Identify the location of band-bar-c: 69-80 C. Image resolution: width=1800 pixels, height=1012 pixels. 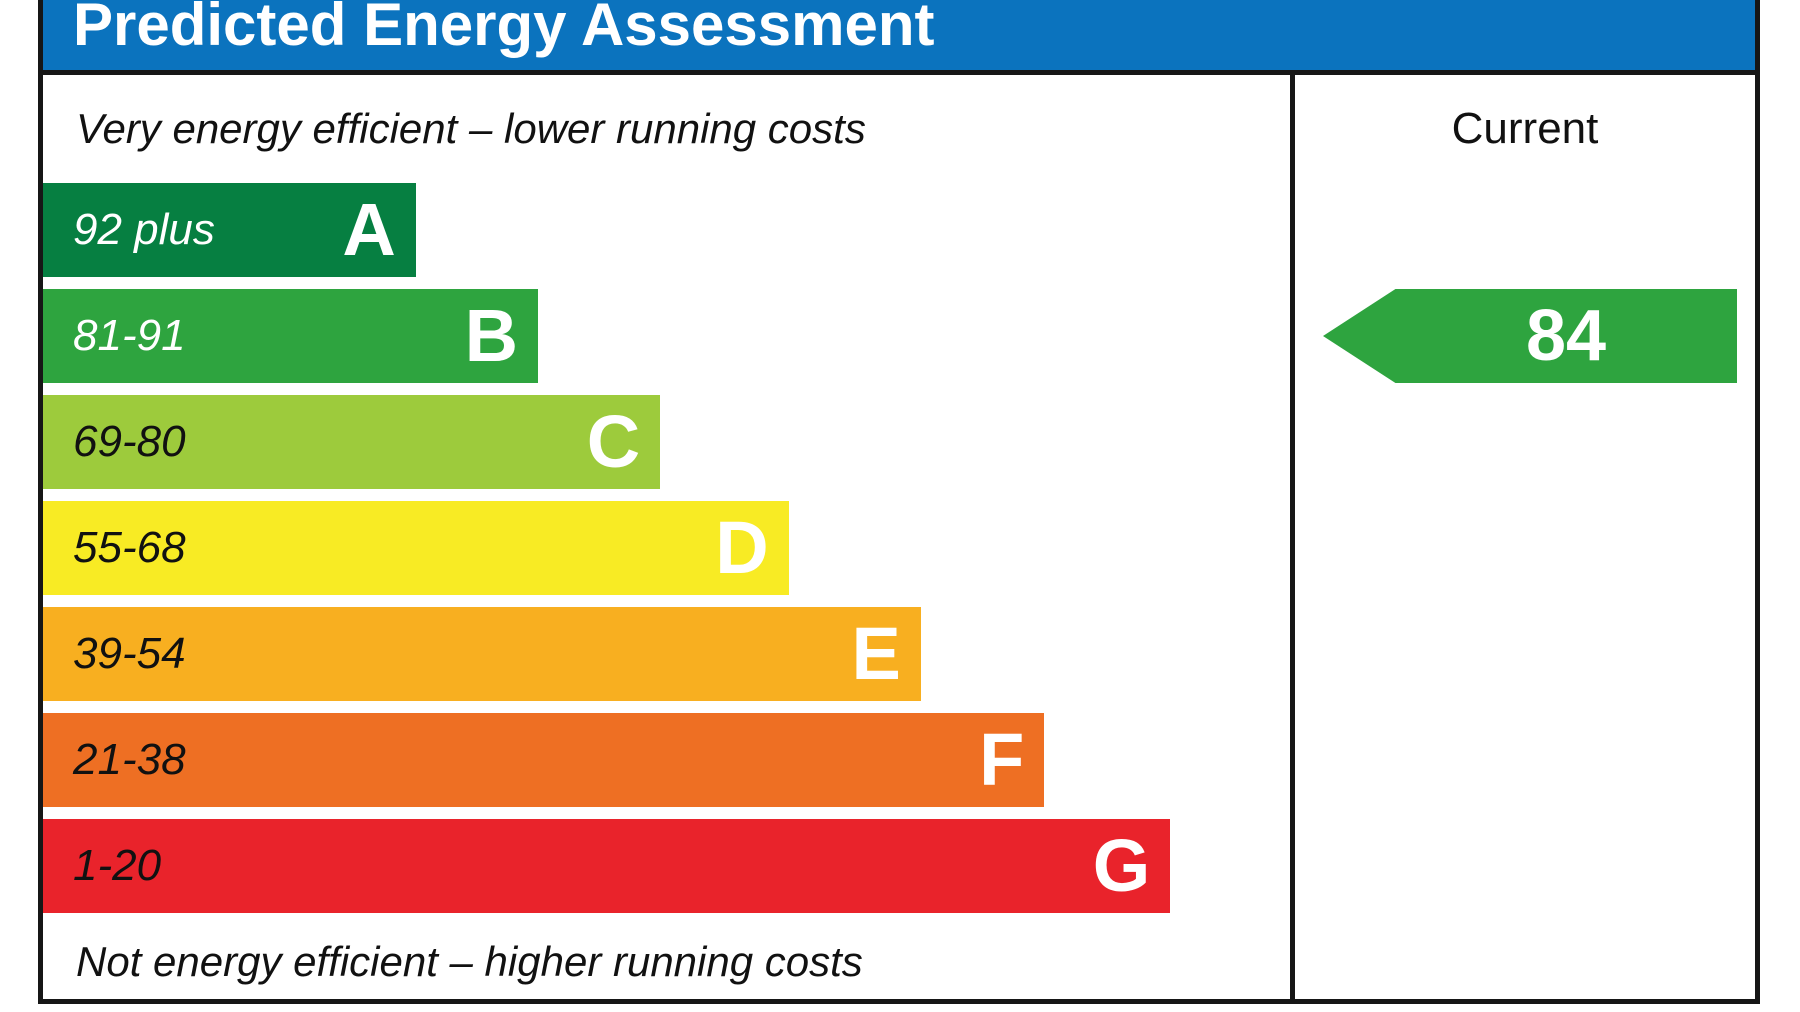
(352, 442).